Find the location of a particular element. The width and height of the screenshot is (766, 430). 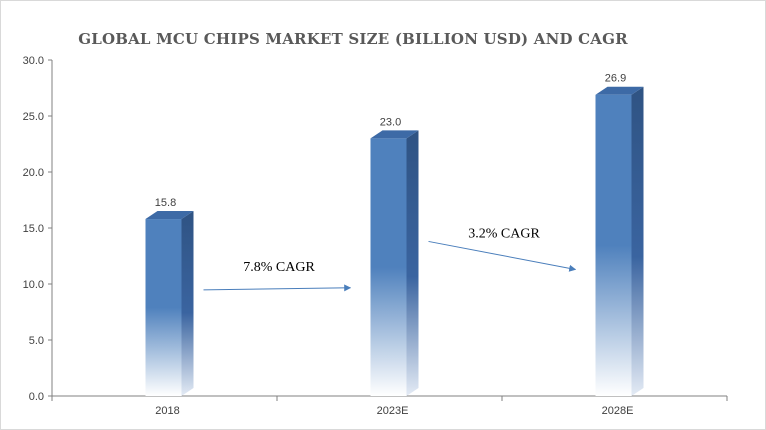

x-tick-label: 2018 is located at coordinates (167, 411).